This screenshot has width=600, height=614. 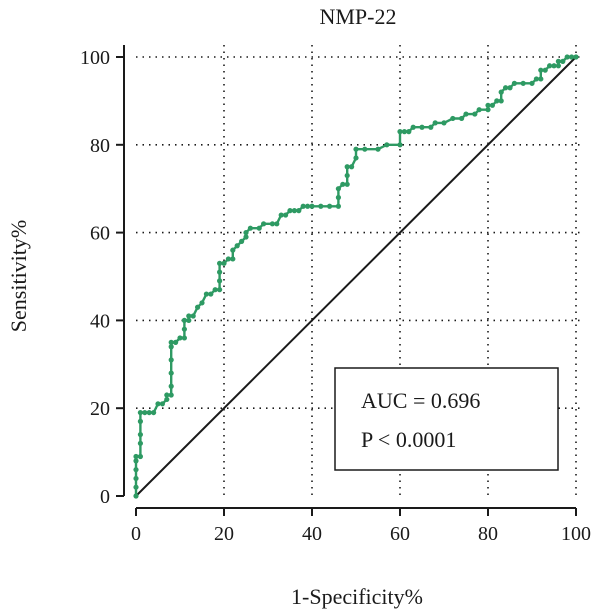 What do you see at coordinates (357, 596) in the screenshot?
I see `x-axis-title: 1-Specificity%` at bounding box center [357, 596].